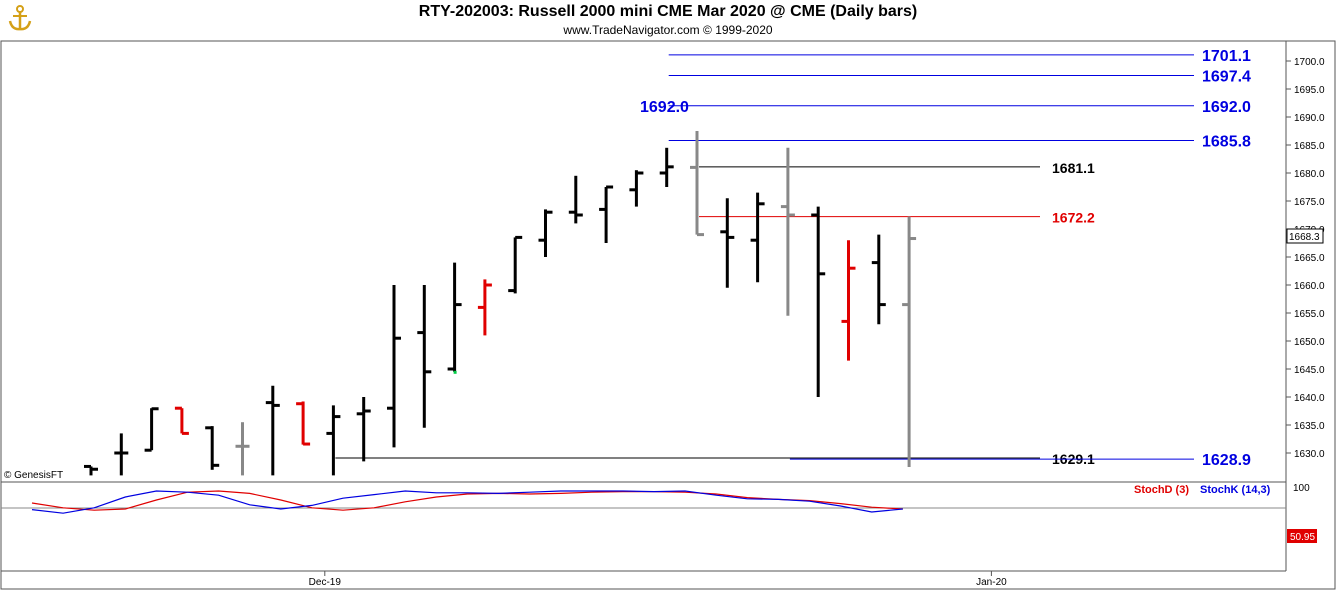 Image resolution: width=1336 pixels, height=591 pixels. I want to click on last-price-label: 1668.3, so click(1304, 237).